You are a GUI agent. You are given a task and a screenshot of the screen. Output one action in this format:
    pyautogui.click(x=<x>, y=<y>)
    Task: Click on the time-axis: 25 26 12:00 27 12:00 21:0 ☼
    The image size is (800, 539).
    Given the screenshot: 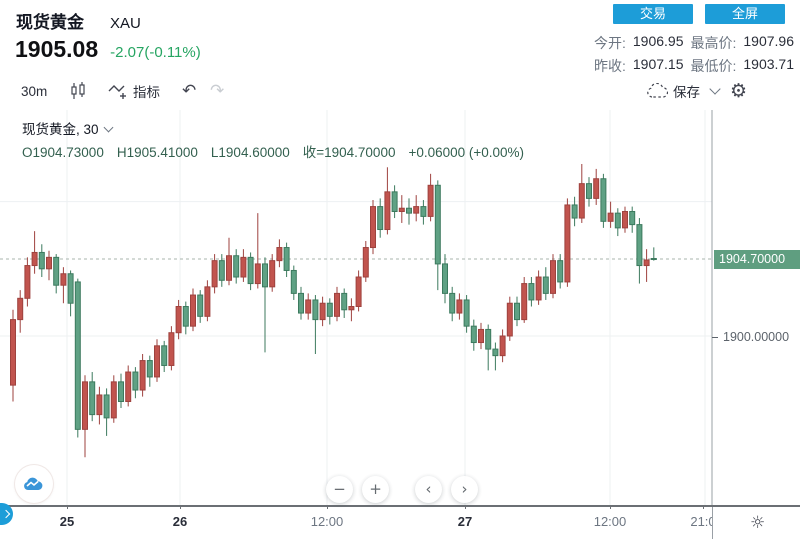 What is the action you would take?
    pyautogui.click(x=400, y=522)
    